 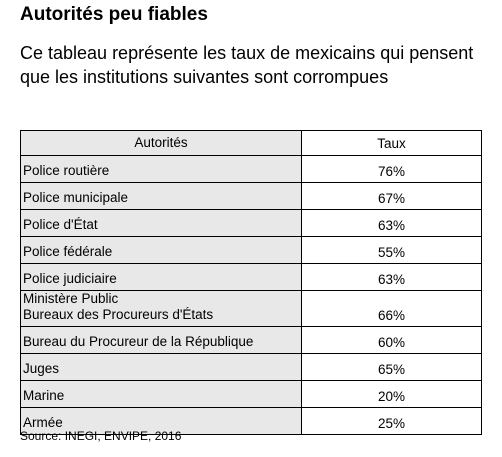 I want to click on authority-cell: Police municipale, so click(x=161, y=196).